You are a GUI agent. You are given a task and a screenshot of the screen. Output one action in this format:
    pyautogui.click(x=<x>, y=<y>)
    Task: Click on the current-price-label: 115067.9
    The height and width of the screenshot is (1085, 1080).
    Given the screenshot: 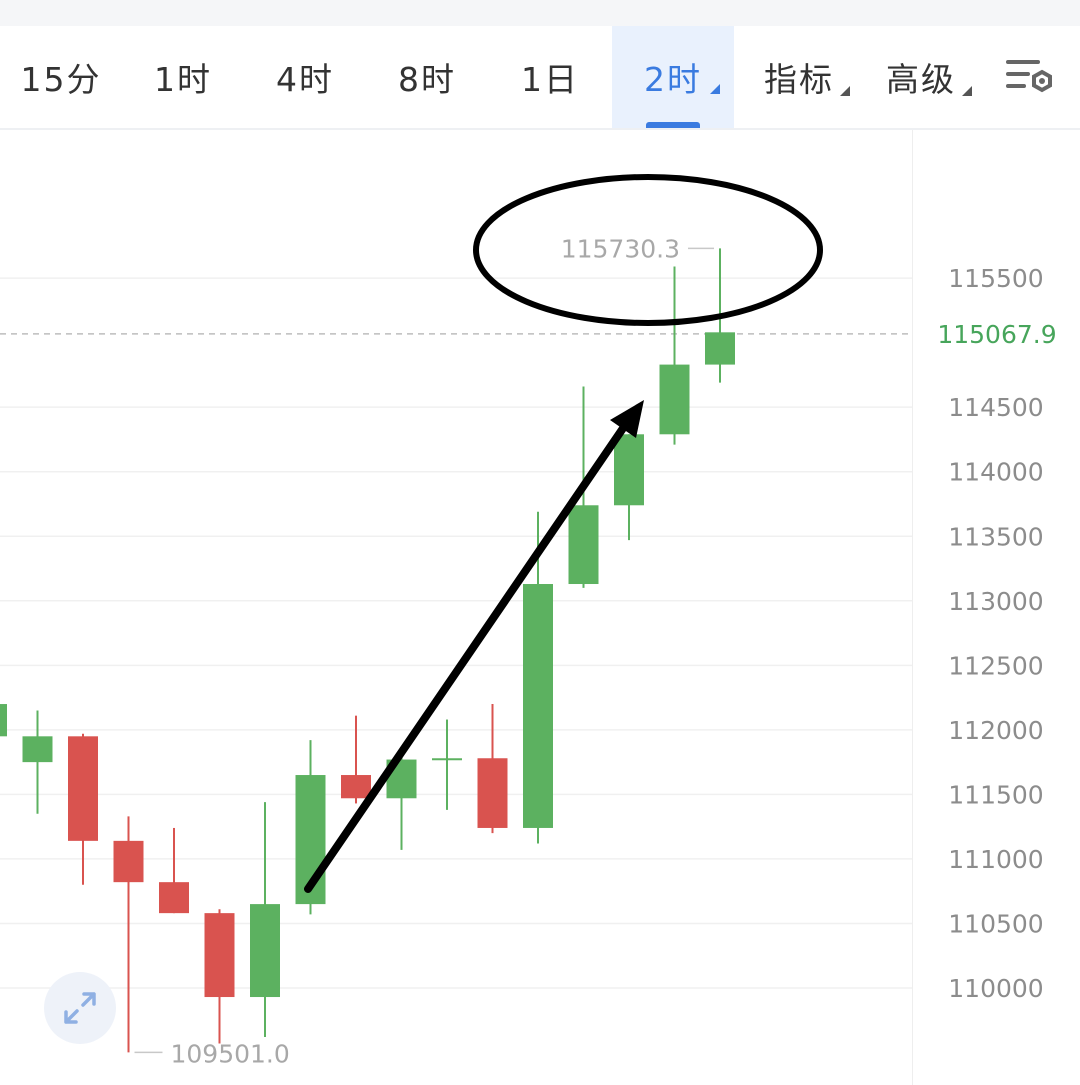 What is the action you would take?
    pyautogui.click(x=997, y=334)
    